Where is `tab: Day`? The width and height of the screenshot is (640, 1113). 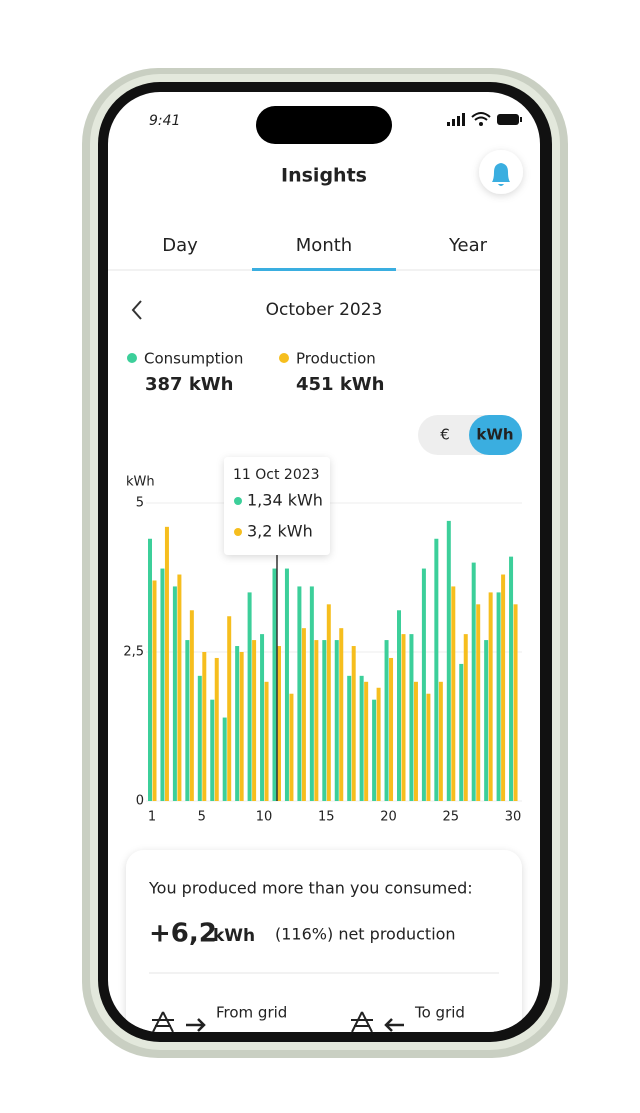
tab: Day is located at coordinates (180, 245).